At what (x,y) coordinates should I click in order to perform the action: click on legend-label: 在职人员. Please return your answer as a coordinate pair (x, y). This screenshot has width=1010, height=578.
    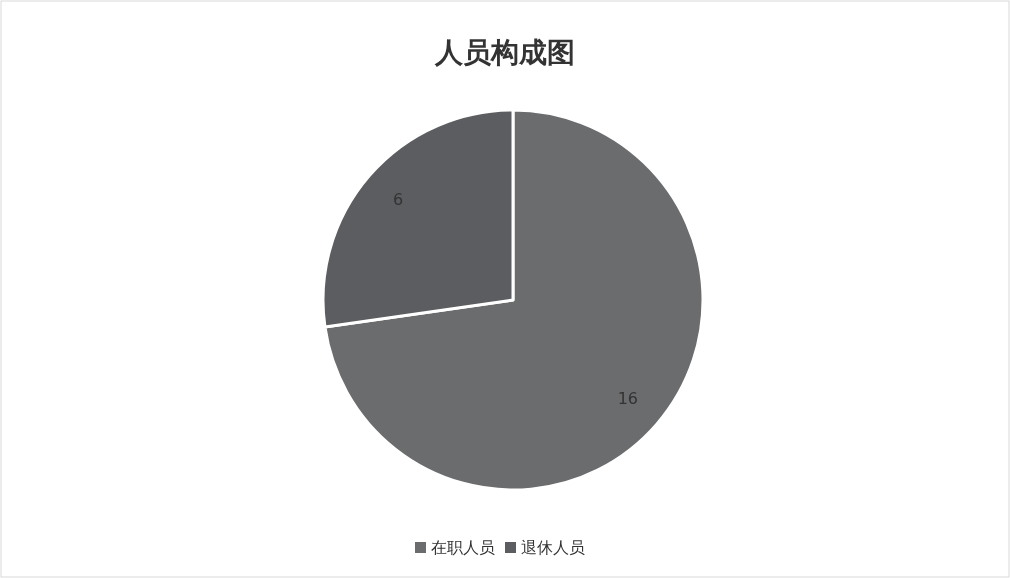
    Looking at the image, I should click on (463, 547).